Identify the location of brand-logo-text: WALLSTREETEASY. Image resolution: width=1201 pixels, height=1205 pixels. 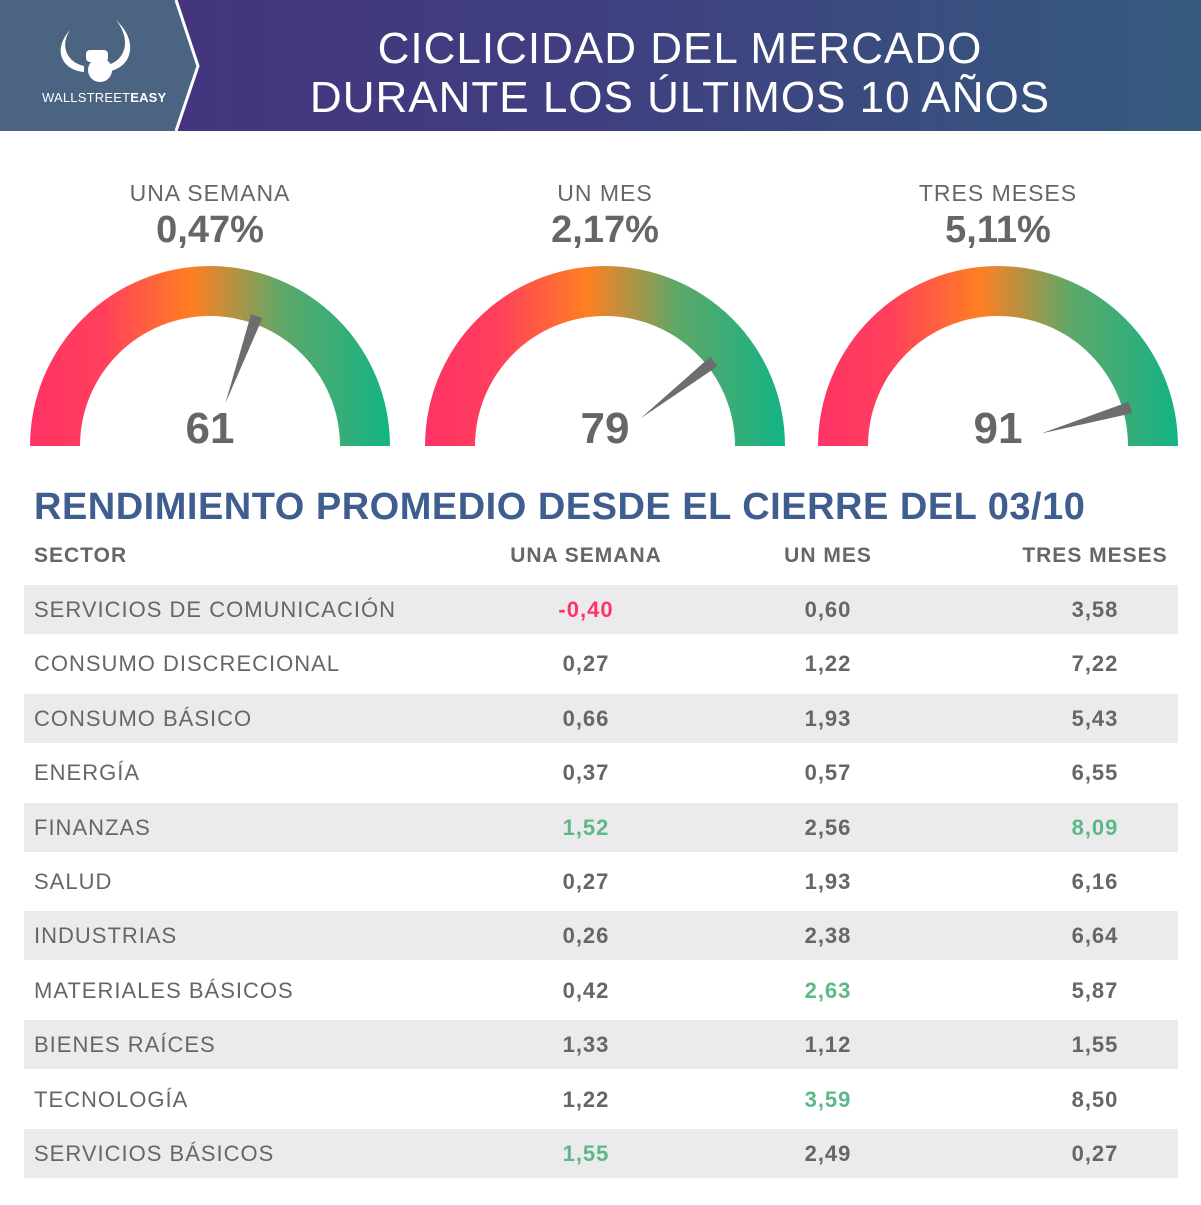
(104, 97).